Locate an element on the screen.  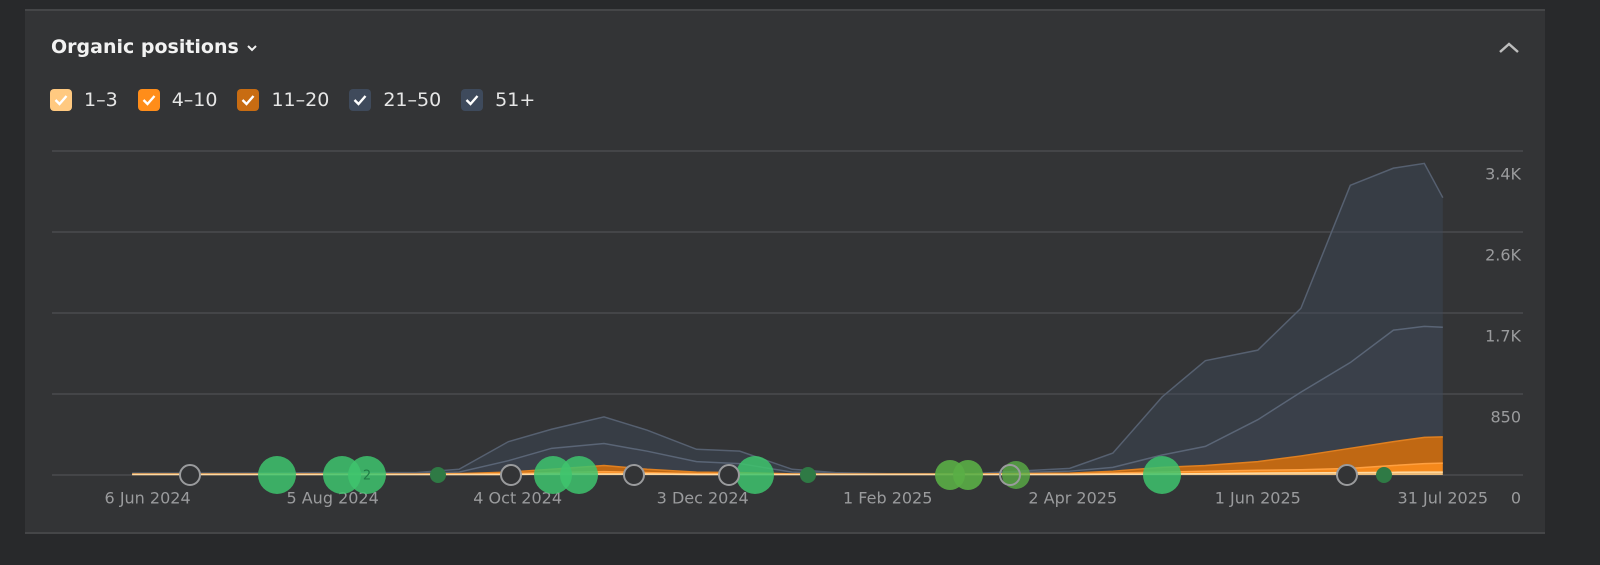
legend-item: 11–20 is located at coordinates (283, 100).